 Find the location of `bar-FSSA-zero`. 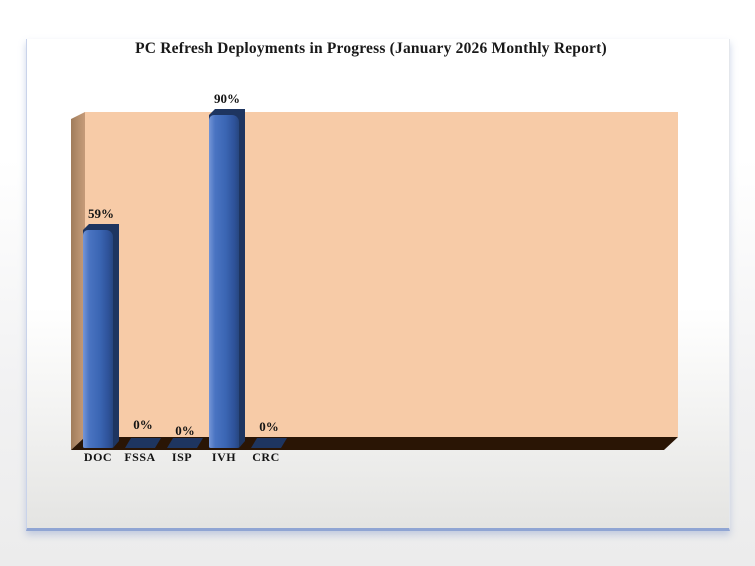

bar-FSSA-zero is located at coordinates (143, 443).